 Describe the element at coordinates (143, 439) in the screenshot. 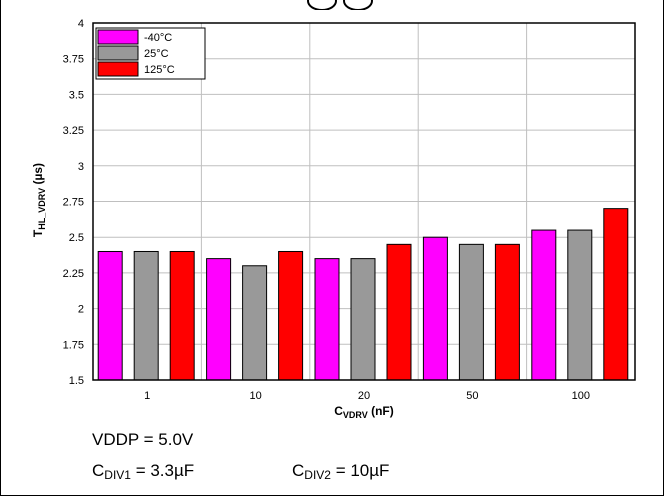

I see `vddp-condition: VDDP = 5.0V` at that location.